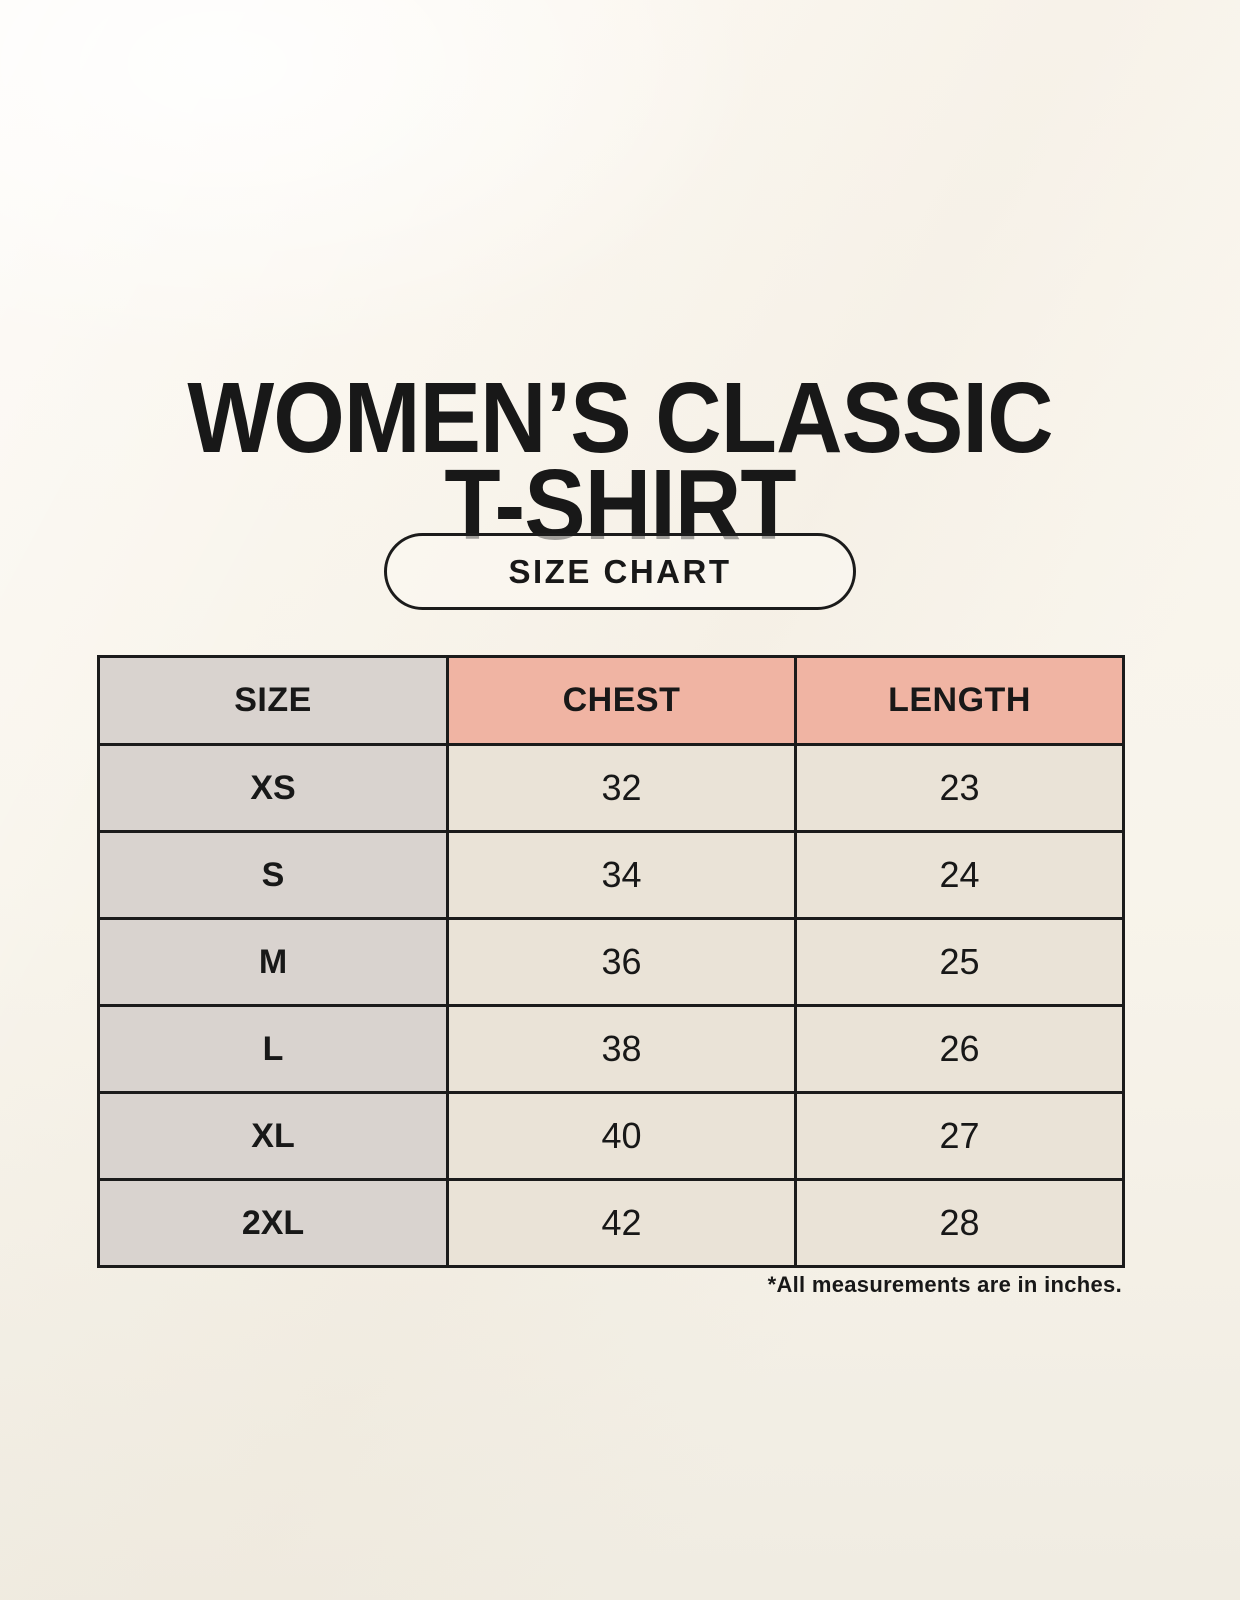  Describe the element at coordinates (621, 1223) in the screenshot. I see `chest-value: 42` at that location.